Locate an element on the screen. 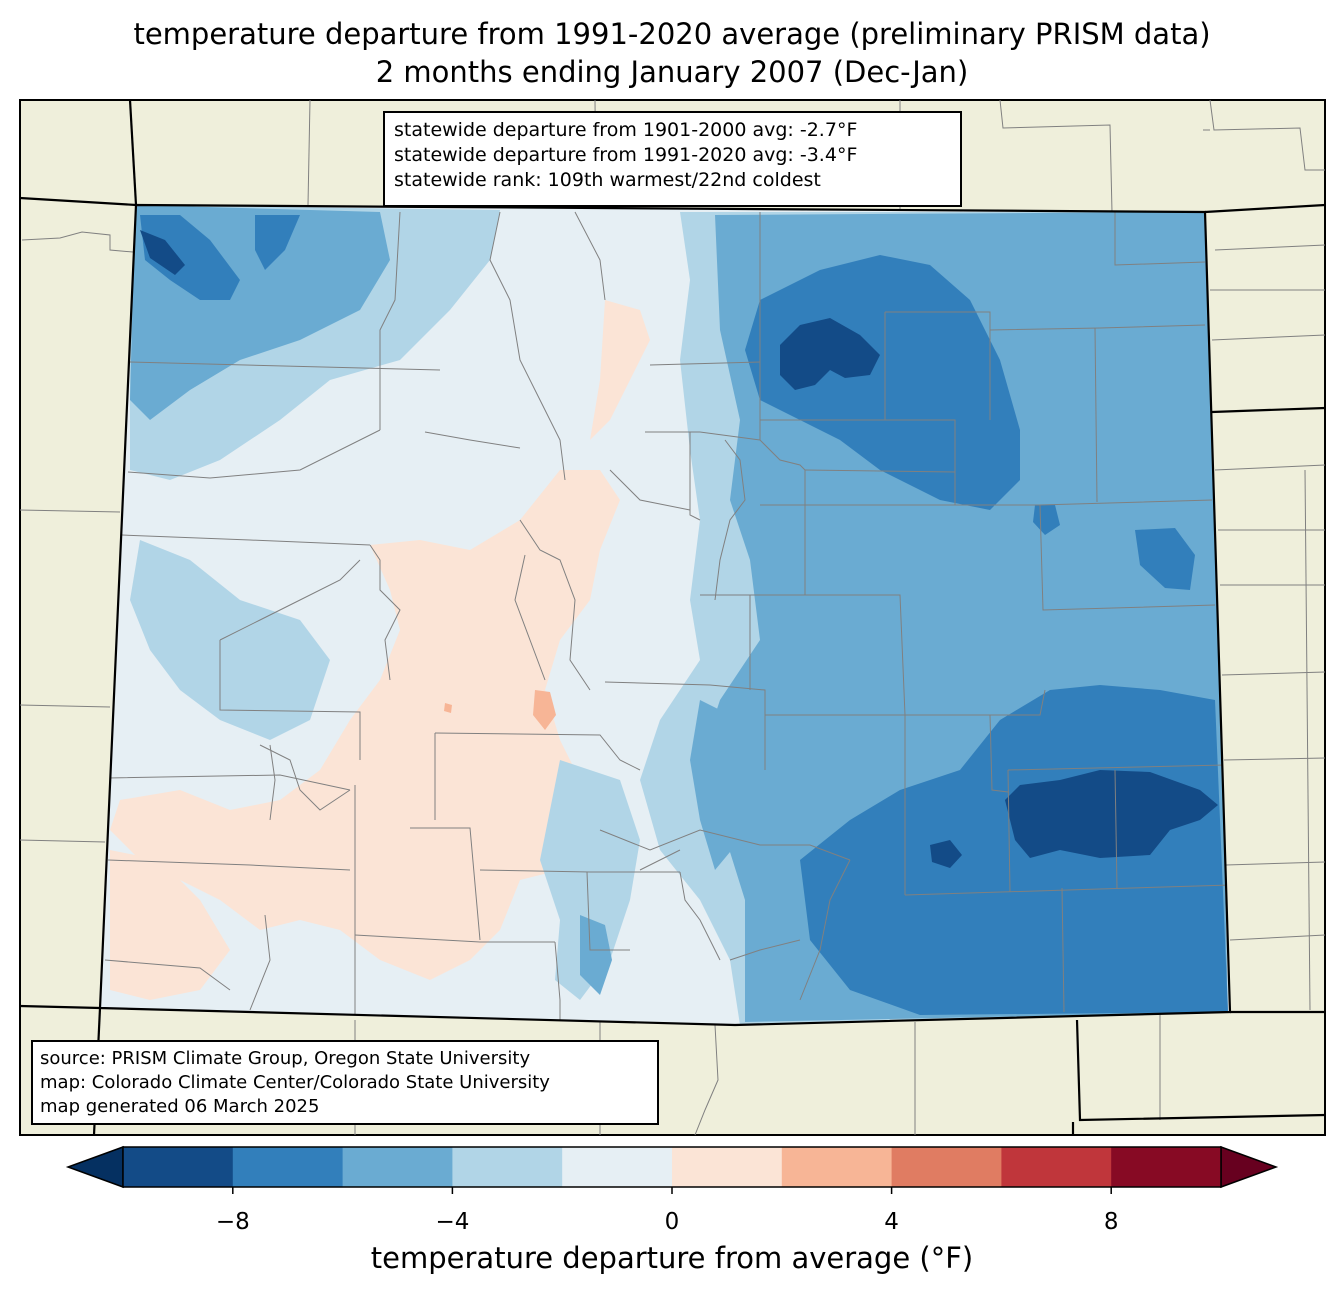 This screenshot has width=1344, height=1299. colorbar-tick-label: 0 is located at coordinates (672, 1222).